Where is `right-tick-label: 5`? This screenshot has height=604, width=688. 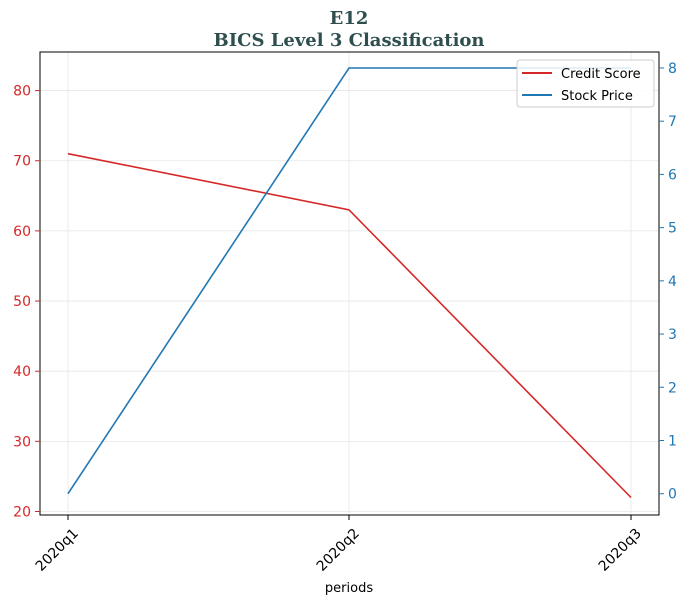 right-tick-label: 5 is located at coordinates (672, 229).